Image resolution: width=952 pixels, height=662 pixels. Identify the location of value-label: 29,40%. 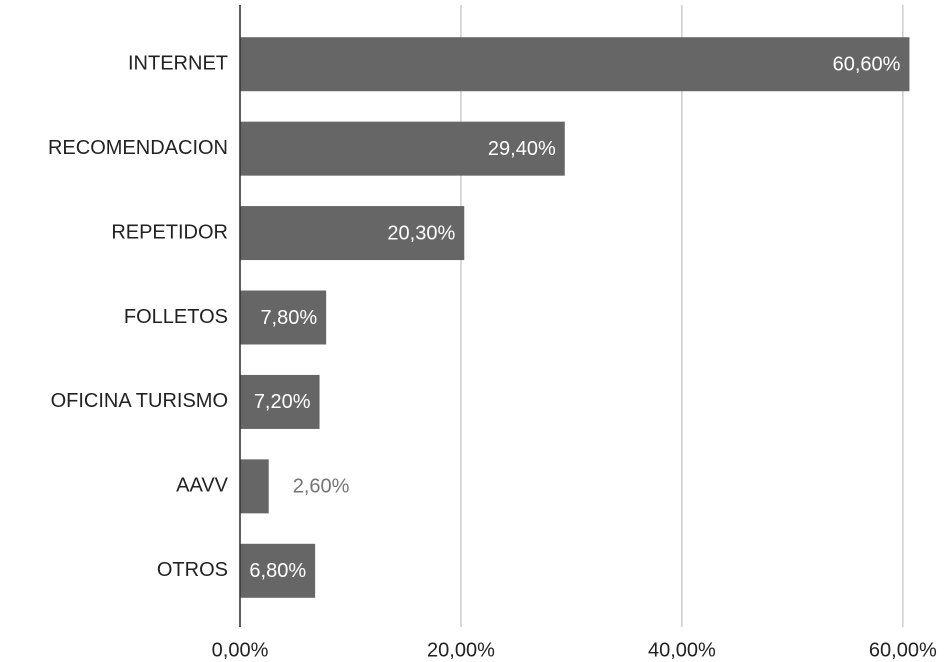
(522, 149).